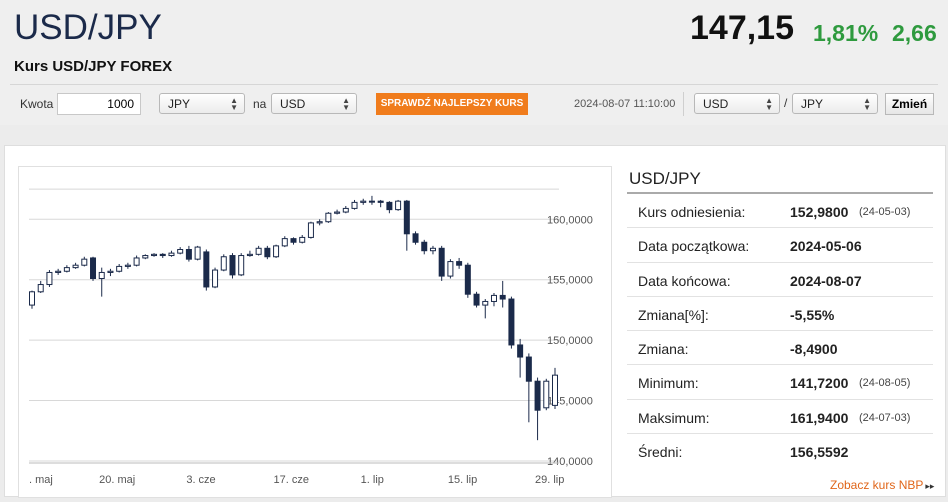  I want to click on info-date: (24-05-03), so click(885, 212).